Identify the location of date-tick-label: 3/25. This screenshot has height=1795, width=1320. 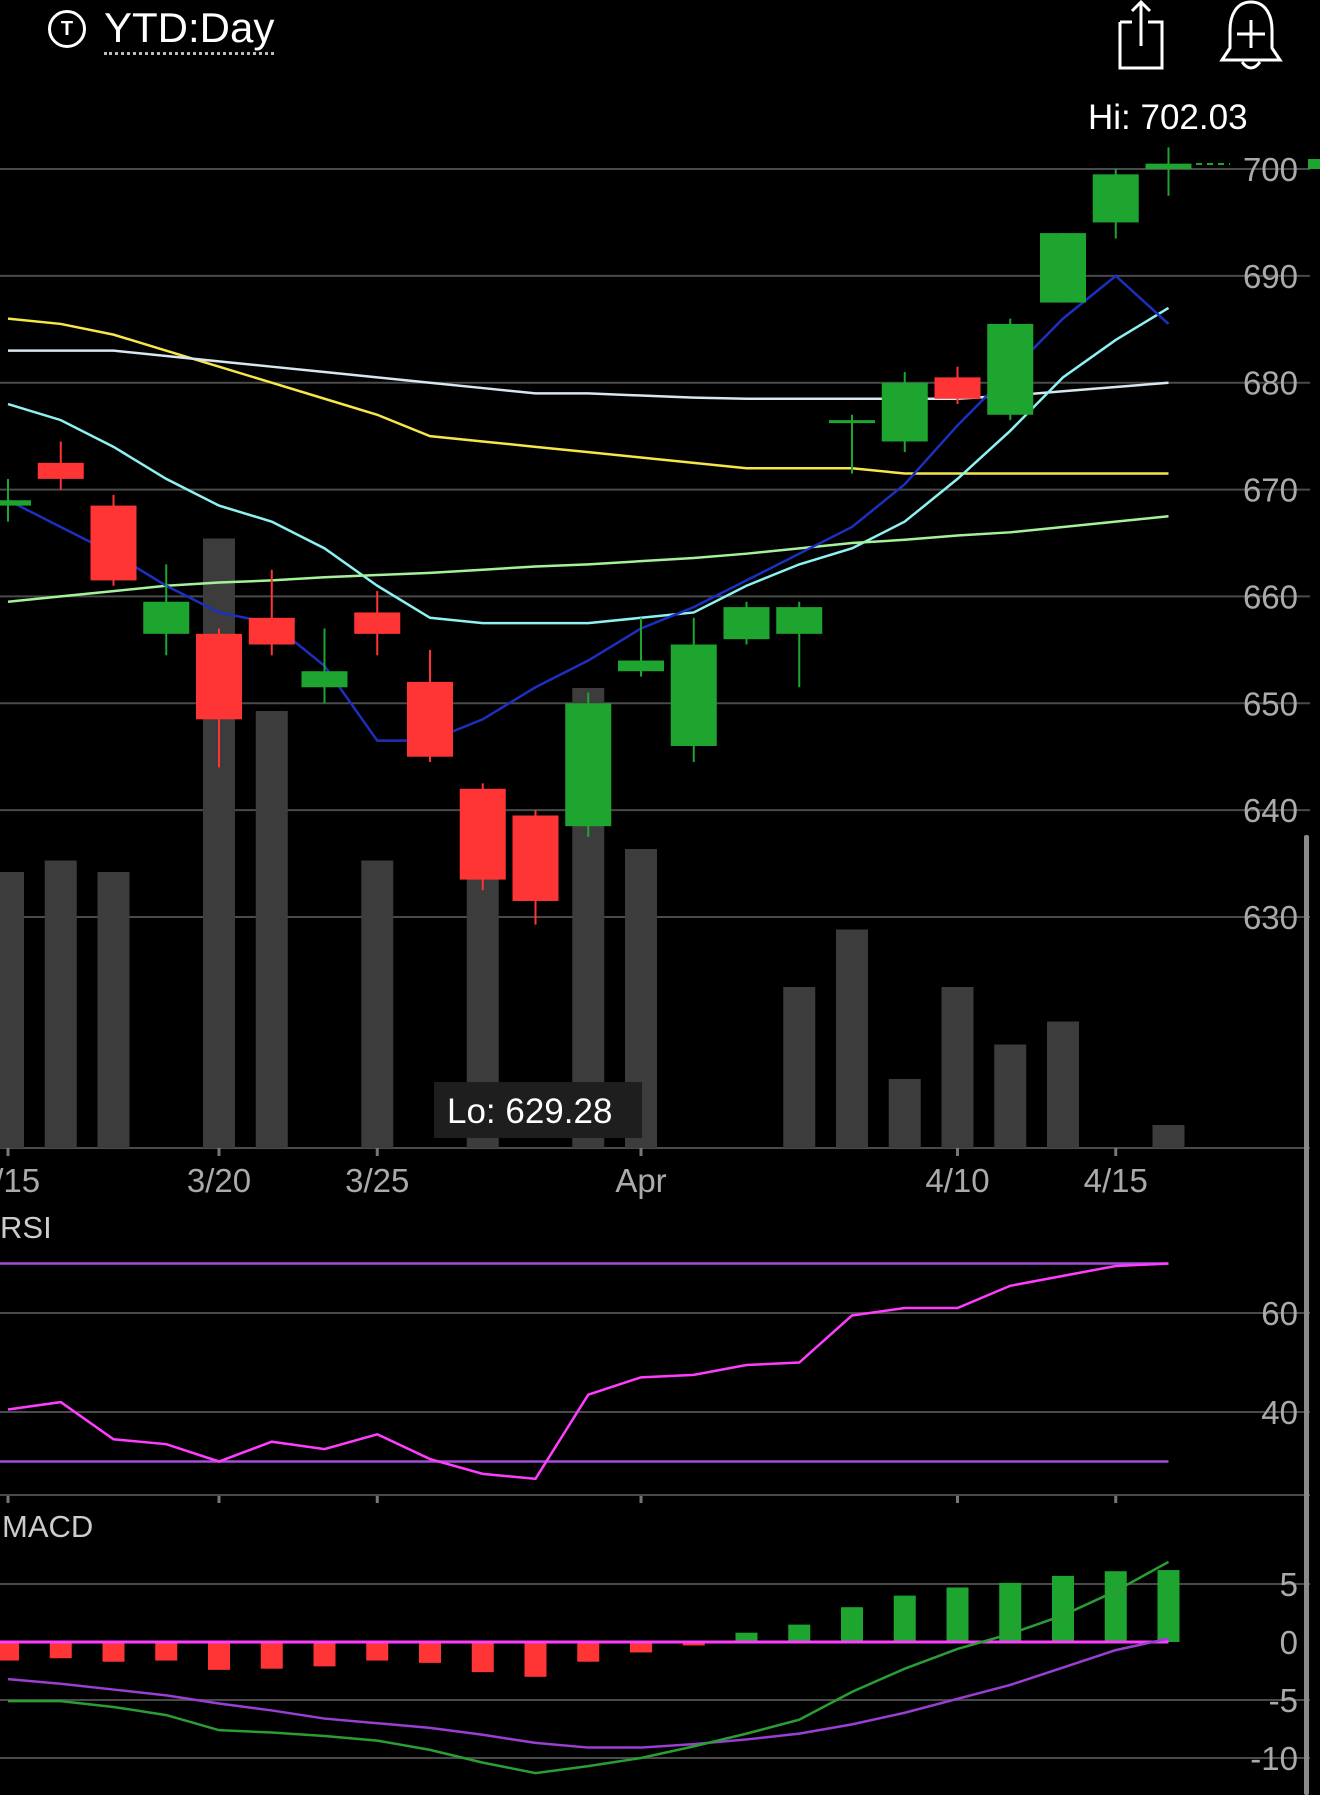
(377, 1180).